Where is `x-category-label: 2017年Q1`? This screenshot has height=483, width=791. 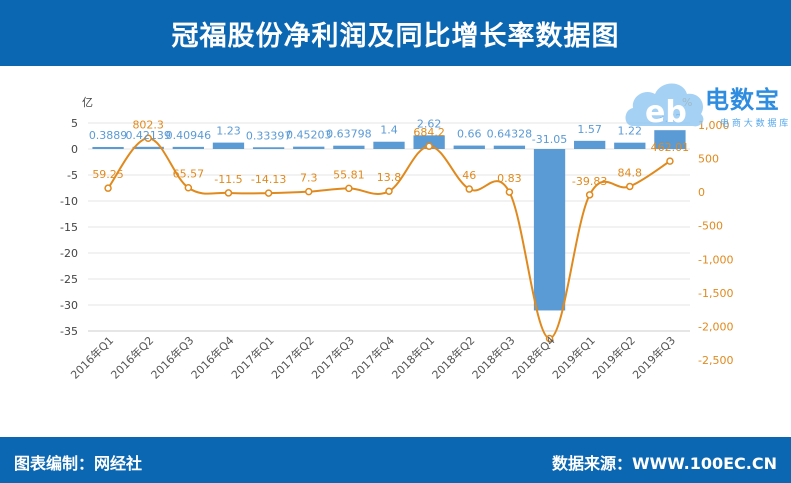
x-category-label: 2017年Q1 is located at coordinates (252, 357).